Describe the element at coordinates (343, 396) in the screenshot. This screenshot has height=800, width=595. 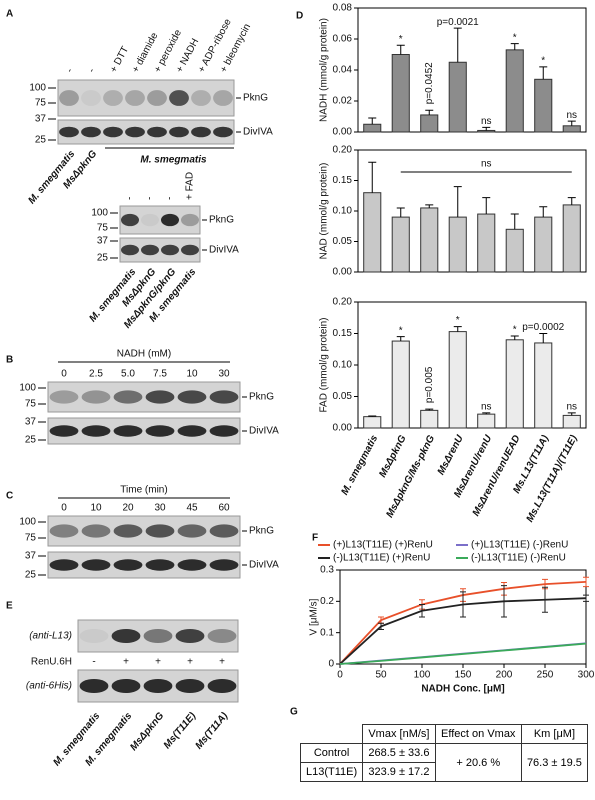
I see `y-tick-label: 0.05` at that location.